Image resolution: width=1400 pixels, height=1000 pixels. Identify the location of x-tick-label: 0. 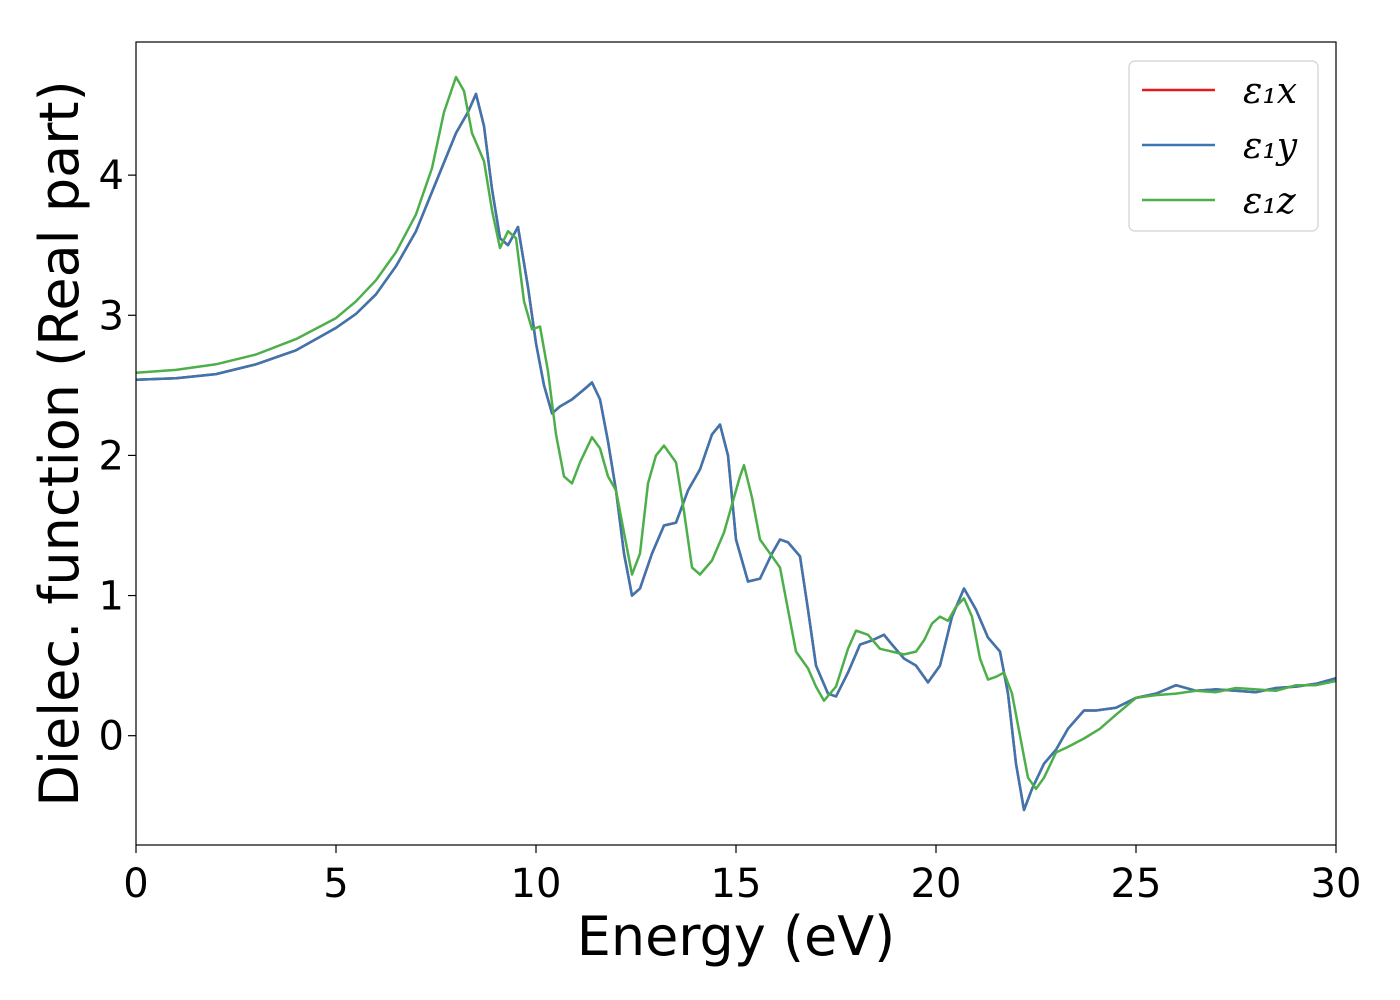
(135, 884).